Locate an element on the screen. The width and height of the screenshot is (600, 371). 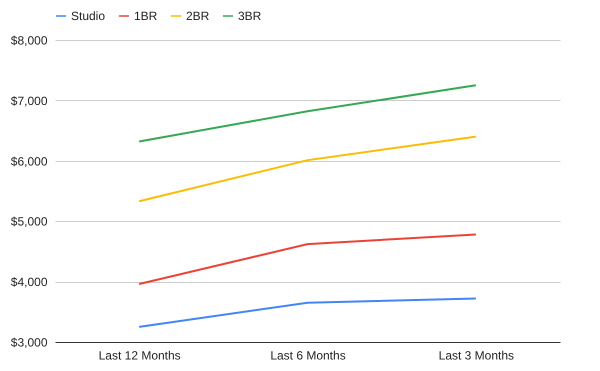
legend-label: 3BR is located at coordinates (250, 16).